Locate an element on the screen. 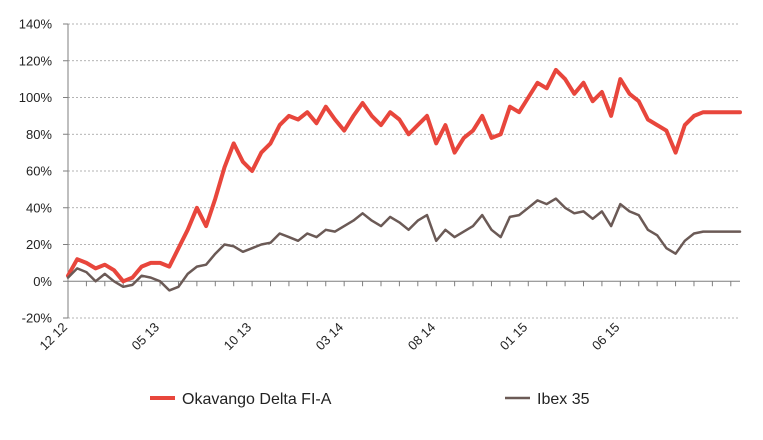 This screenshot has height=440, width=763. y-tick-label: 20% is located at coordinates (39, 244).